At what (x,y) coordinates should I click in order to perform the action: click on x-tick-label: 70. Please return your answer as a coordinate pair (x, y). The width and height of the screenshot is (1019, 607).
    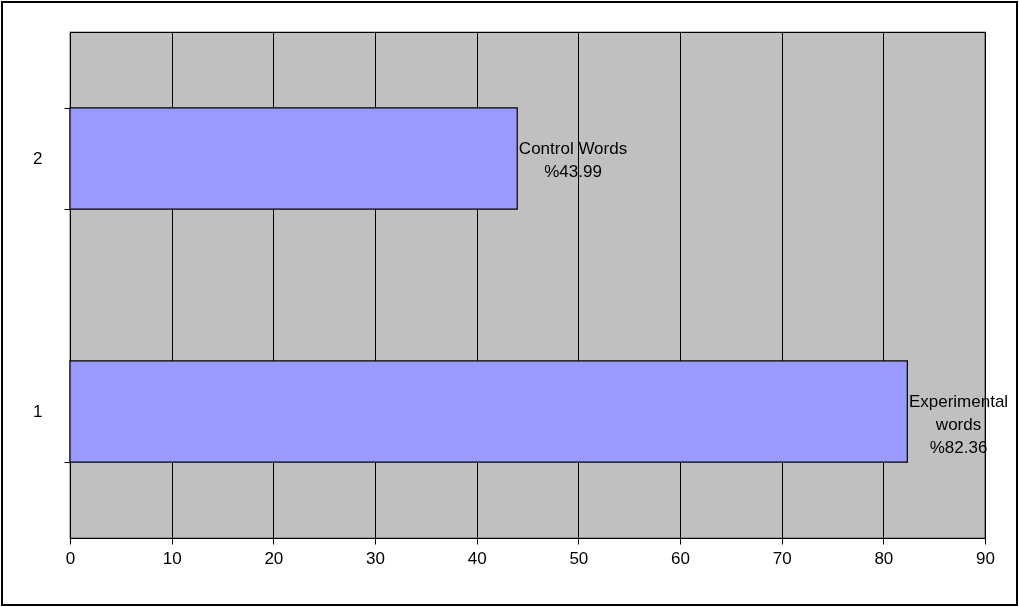
    Looking at the image, I should click on (782, 558).